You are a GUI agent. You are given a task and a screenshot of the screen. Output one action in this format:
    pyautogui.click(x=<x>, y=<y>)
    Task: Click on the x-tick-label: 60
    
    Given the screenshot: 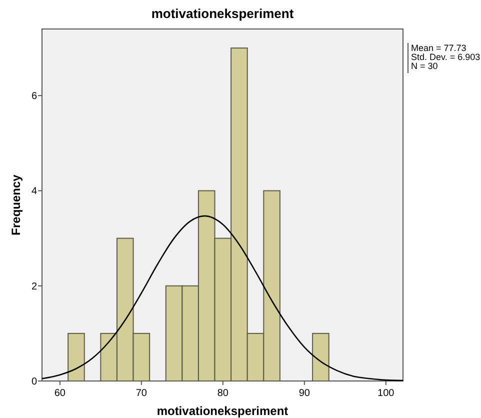 What is the action you would take?
    pyautogui.click(x=60, y=393)
    